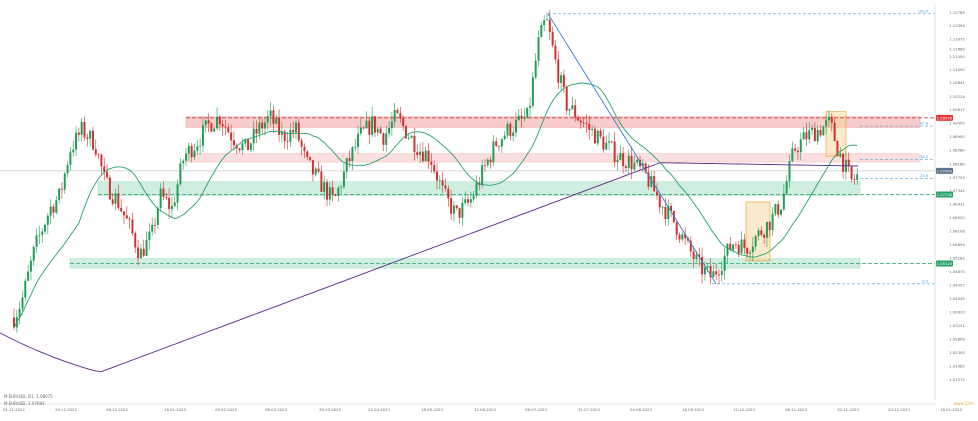 Image resolution: width=978 pixels, height=421 pixels. I want to click on x-tick-label: 18.05.2023, so click(432, 409).